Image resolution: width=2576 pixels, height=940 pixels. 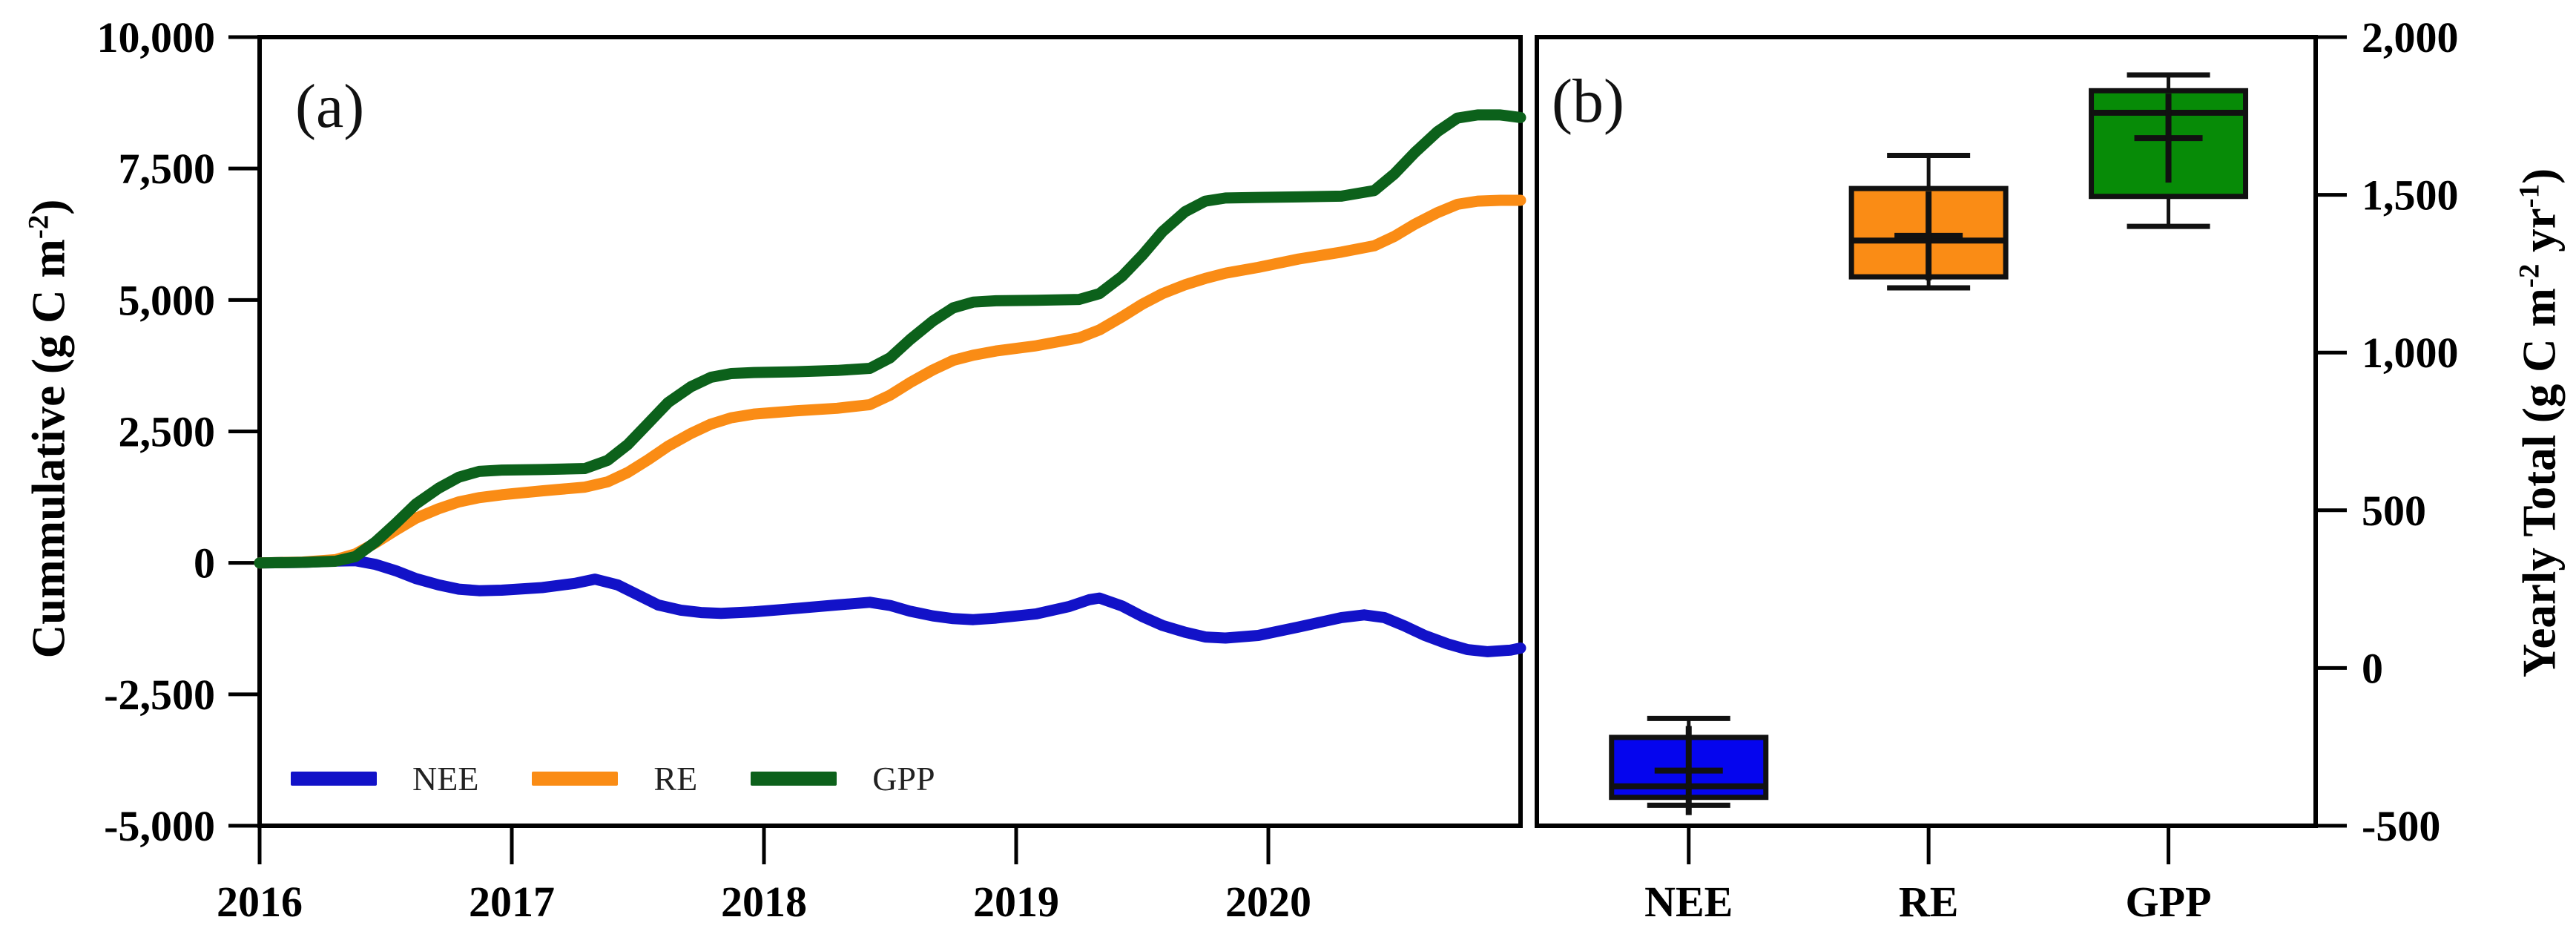 I want to click on category-label-re: RE, so click(x=1929, y=902).